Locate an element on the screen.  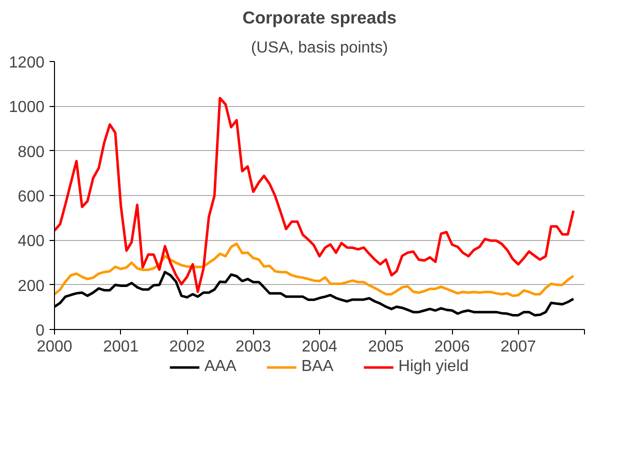
y-tick-label: 200 is located at coordinates (31, 286).